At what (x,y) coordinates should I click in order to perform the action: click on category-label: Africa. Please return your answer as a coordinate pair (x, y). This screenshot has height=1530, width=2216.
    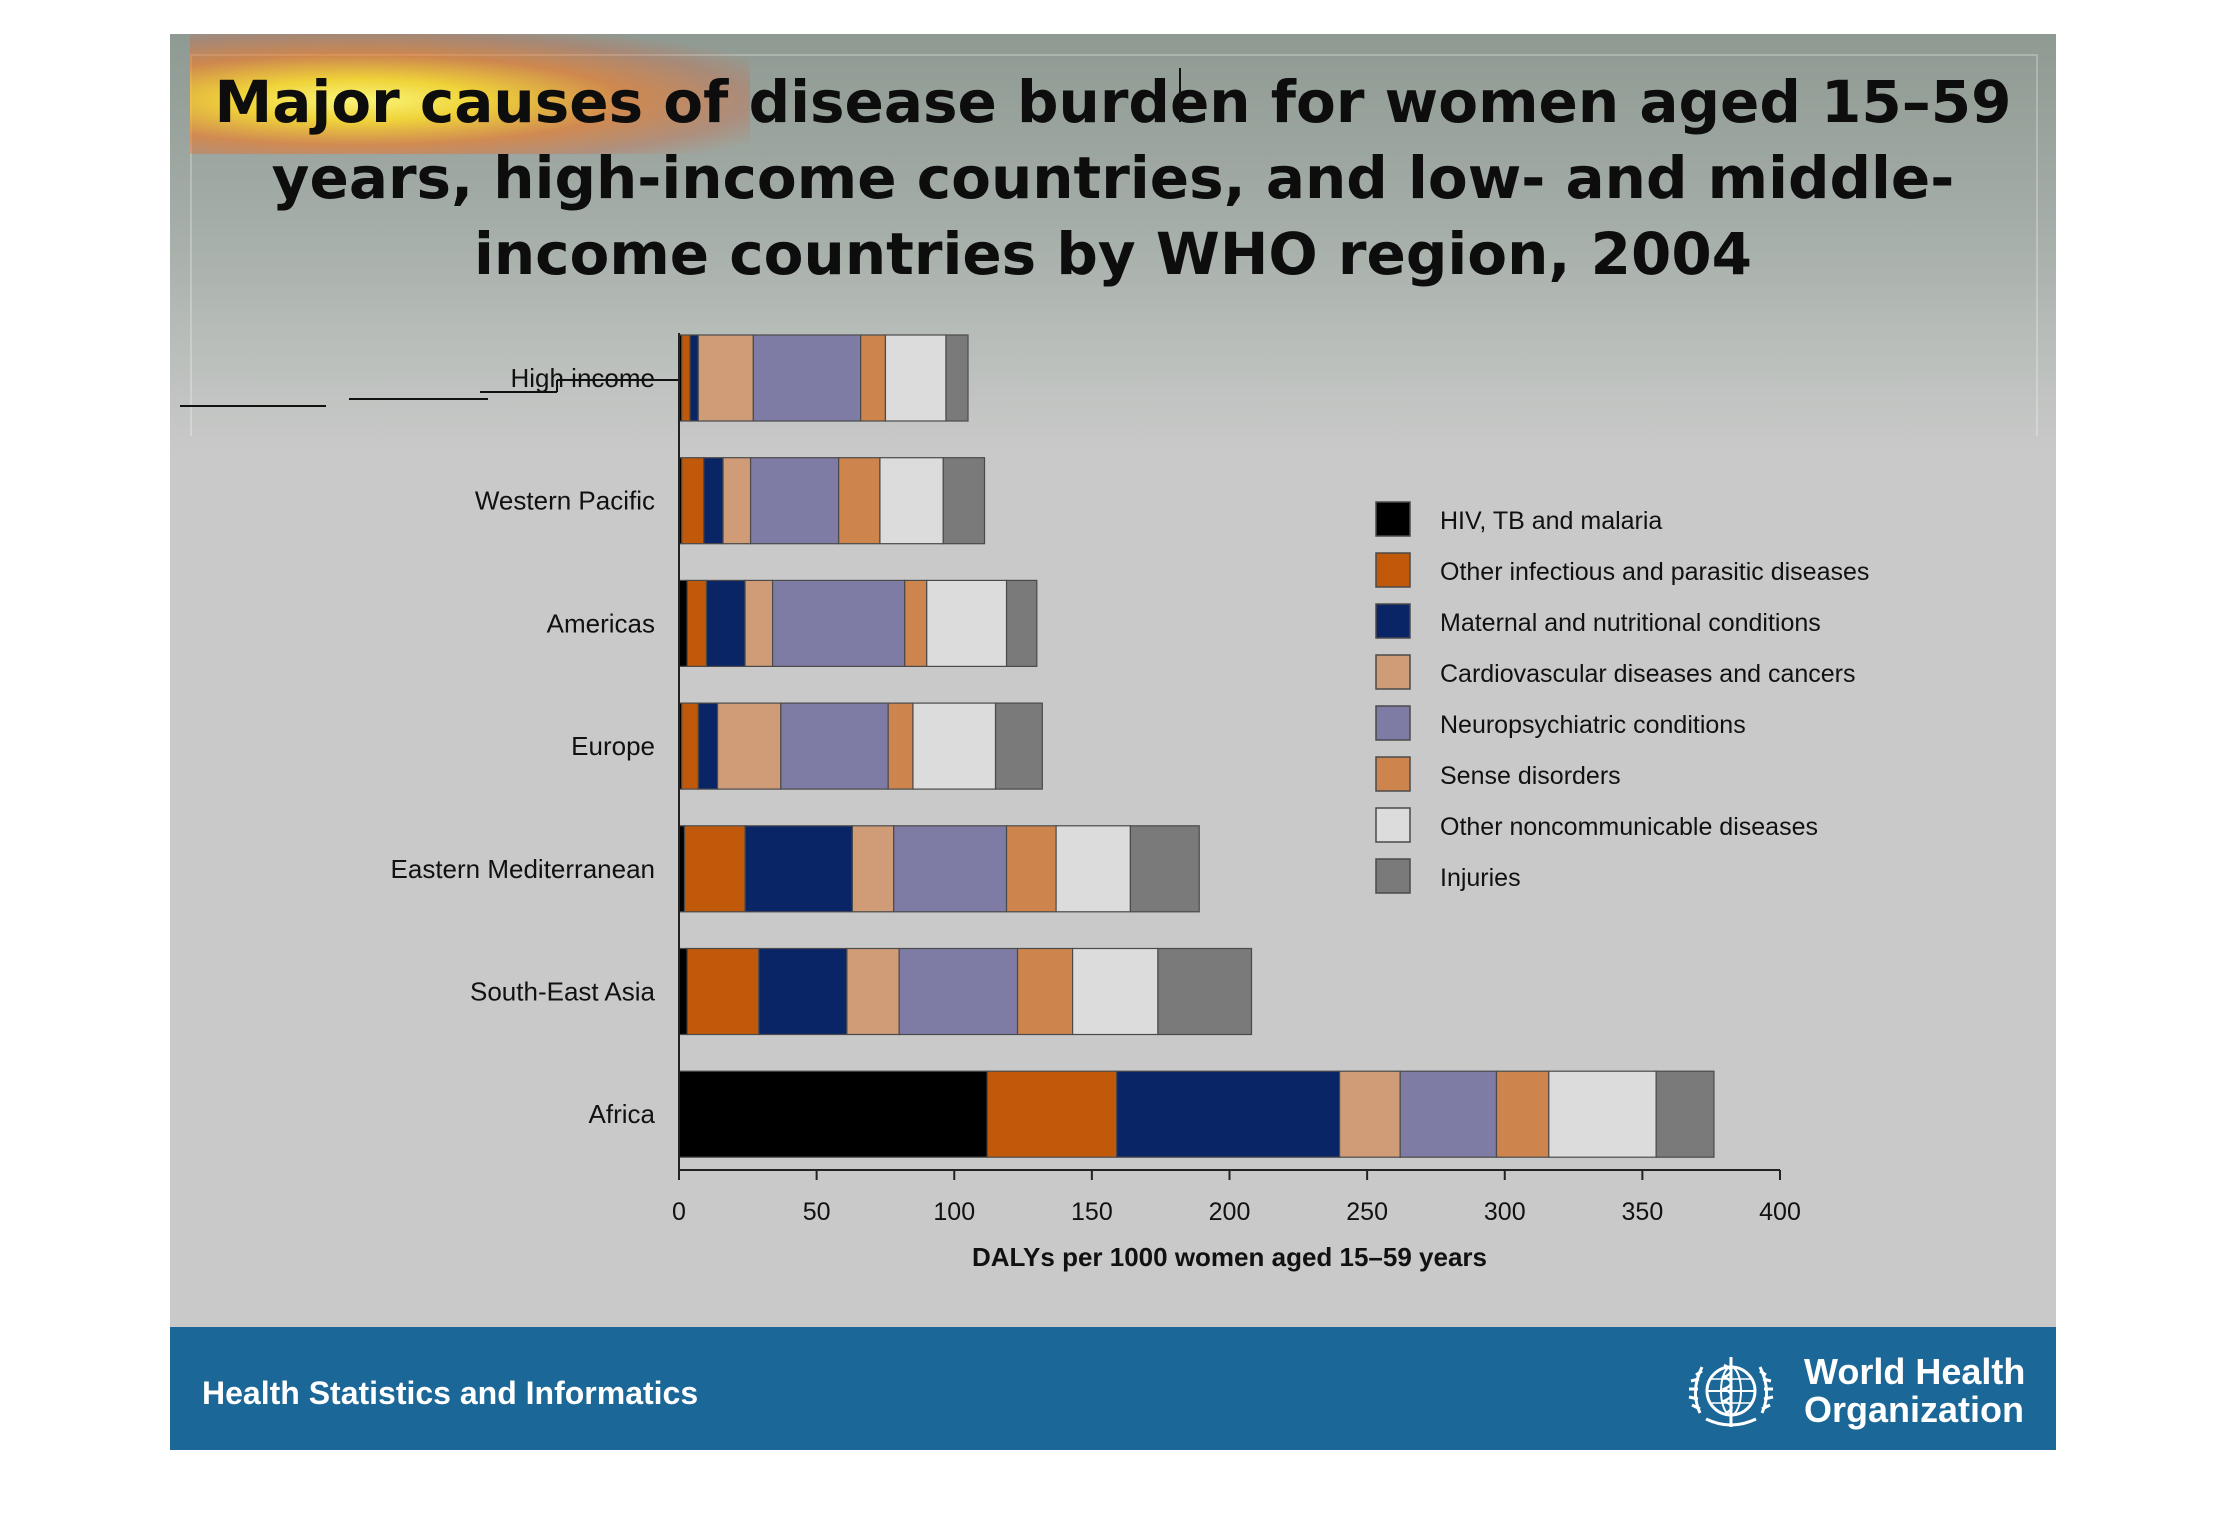
    Looking at the image, I should click on (622, 1114).